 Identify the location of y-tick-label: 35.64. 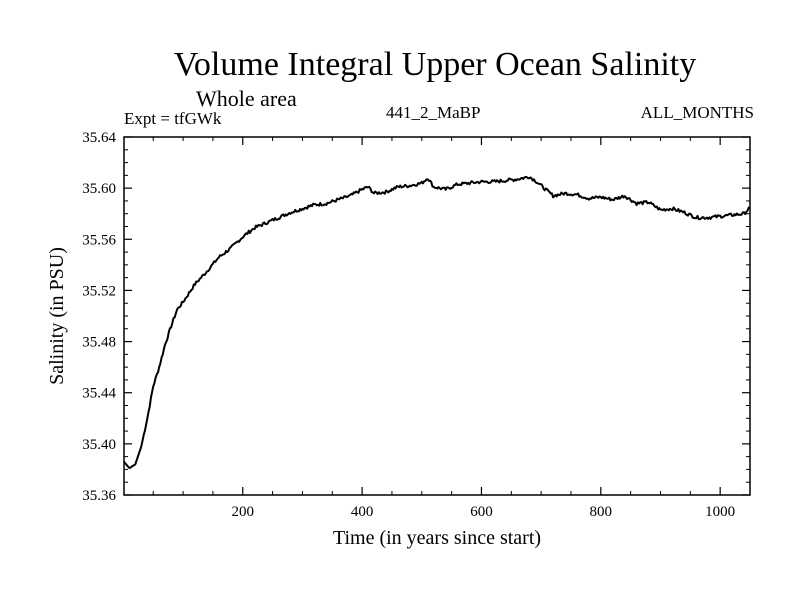
(99, 138).